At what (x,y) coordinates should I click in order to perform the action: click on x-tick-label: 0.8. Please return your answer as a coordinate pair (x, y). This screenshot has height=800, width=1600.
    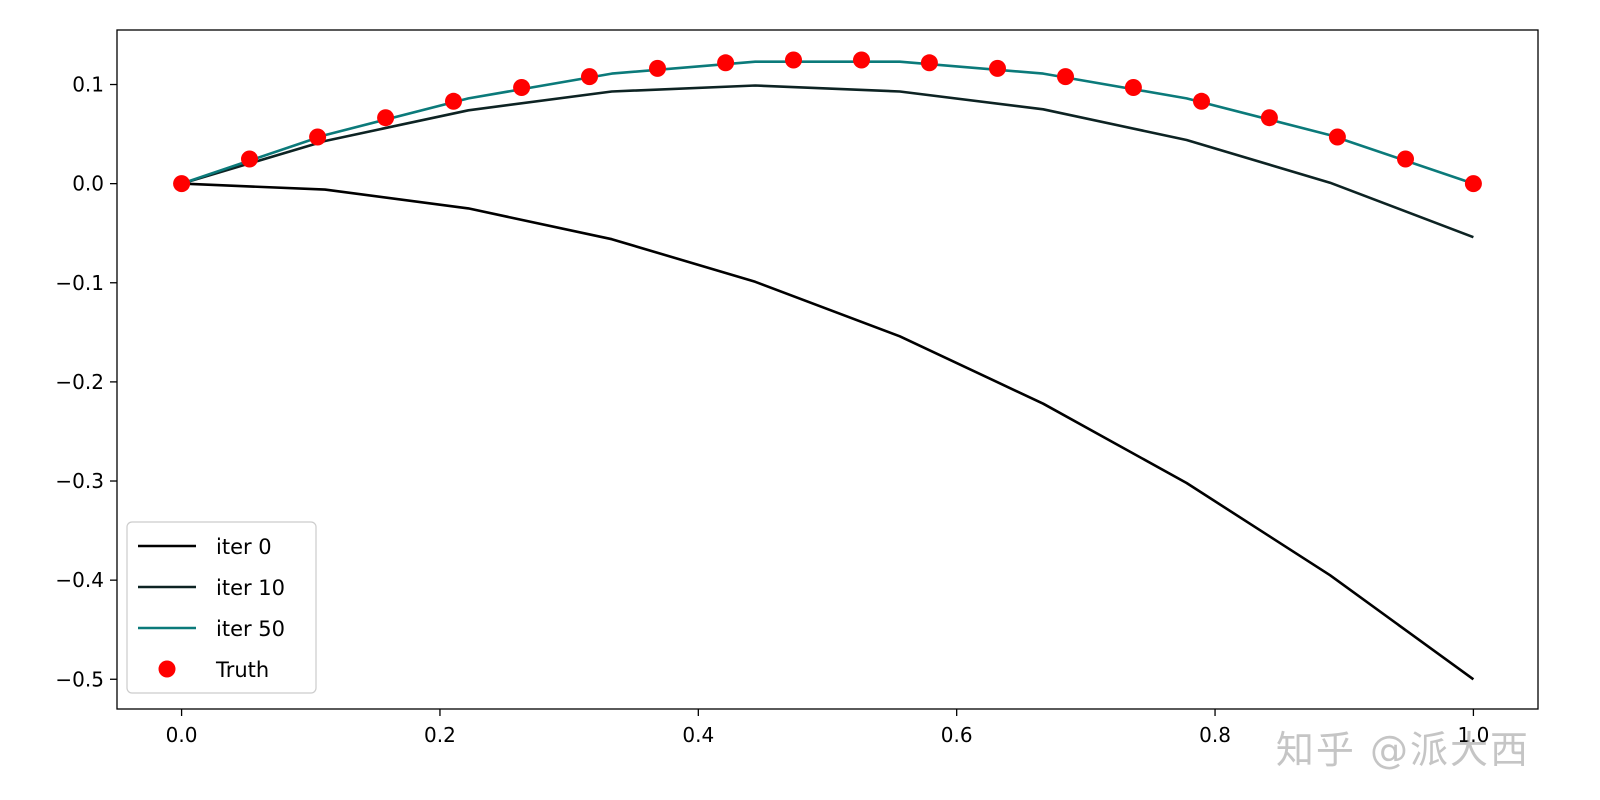
    Looking at the image, I should click on (1215, 735).